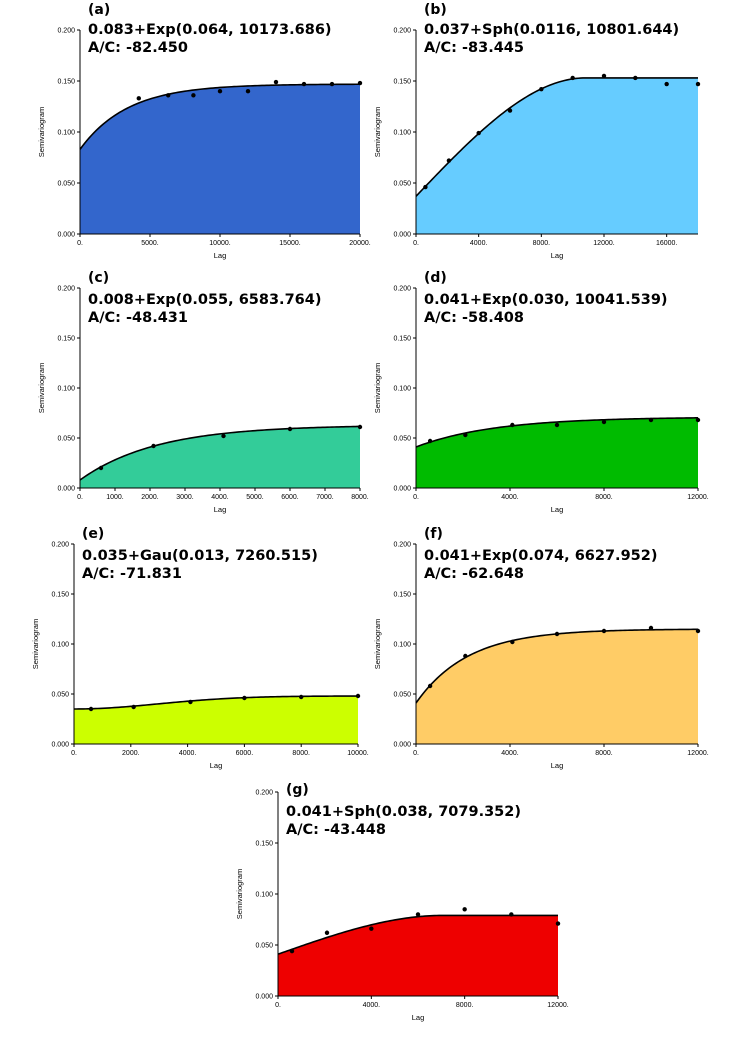 This screenshot has height=1051, width=743. Describe the element at coordinates (138, 318) in the screenshot. I see `ac-value: A/C: -48.431` at that location.